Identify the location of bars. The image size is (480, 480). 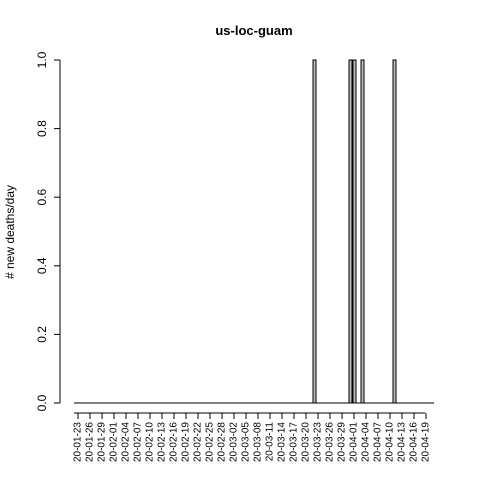
(354, 231).